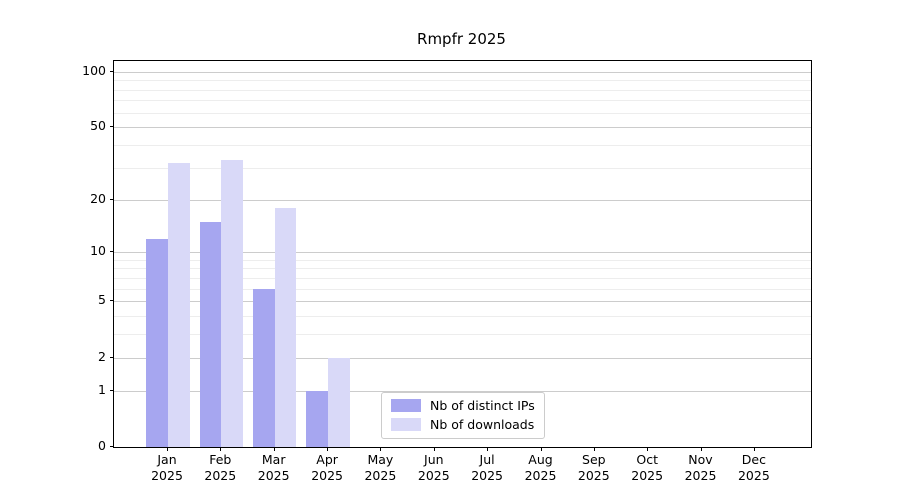  I want to click on y-tick-label-1: 1, so click(102, 389).